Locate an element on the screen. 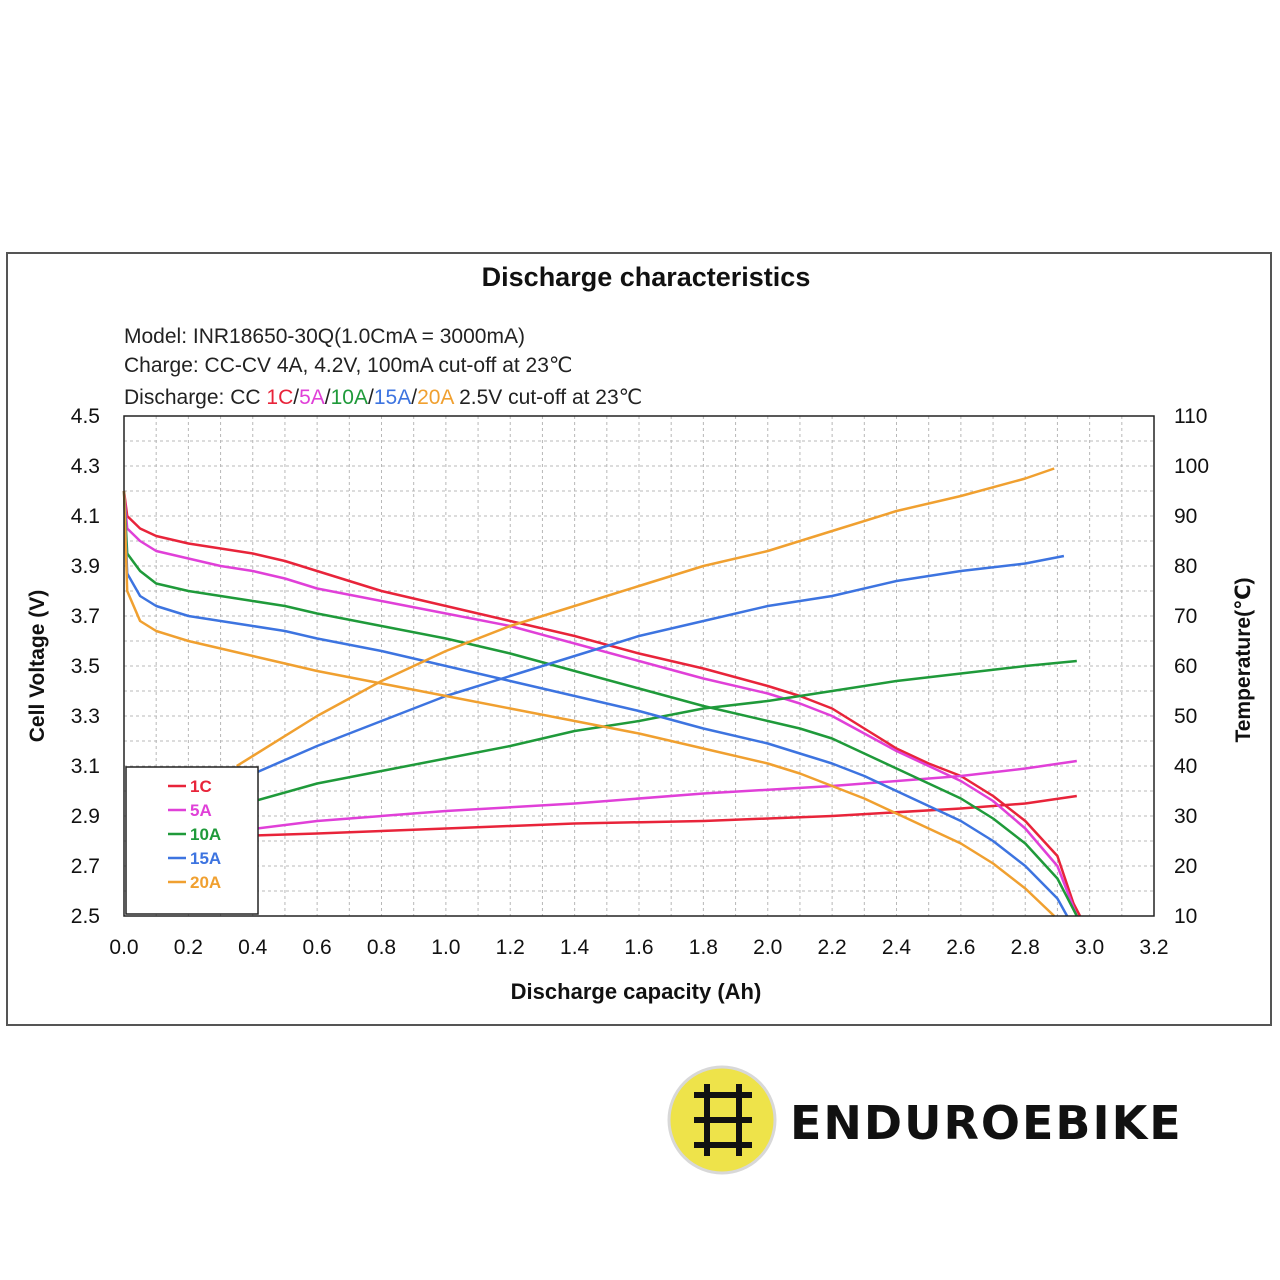 The width and height of the screenshot is (1280, 1280). y-tick-label: 3.9 is located at coordinates (85, 566).